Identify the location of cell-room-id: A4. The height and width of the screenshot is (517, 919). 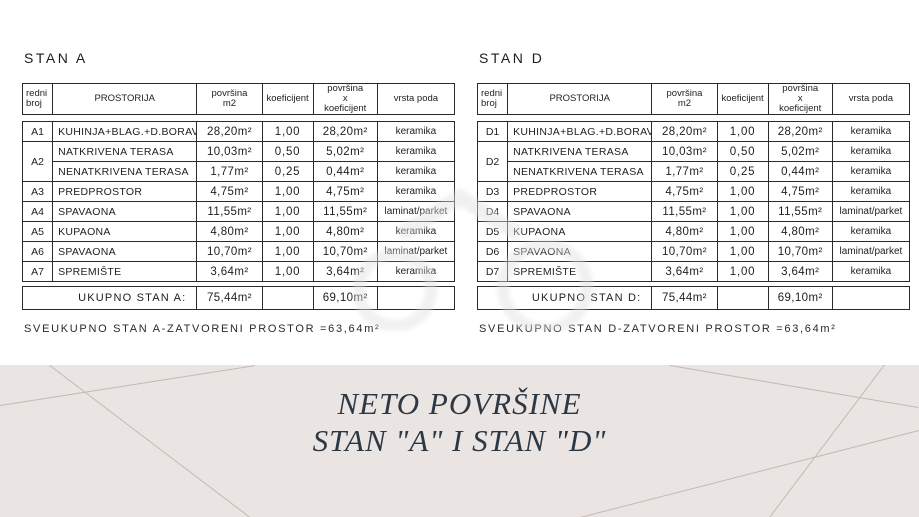
(37, 211).